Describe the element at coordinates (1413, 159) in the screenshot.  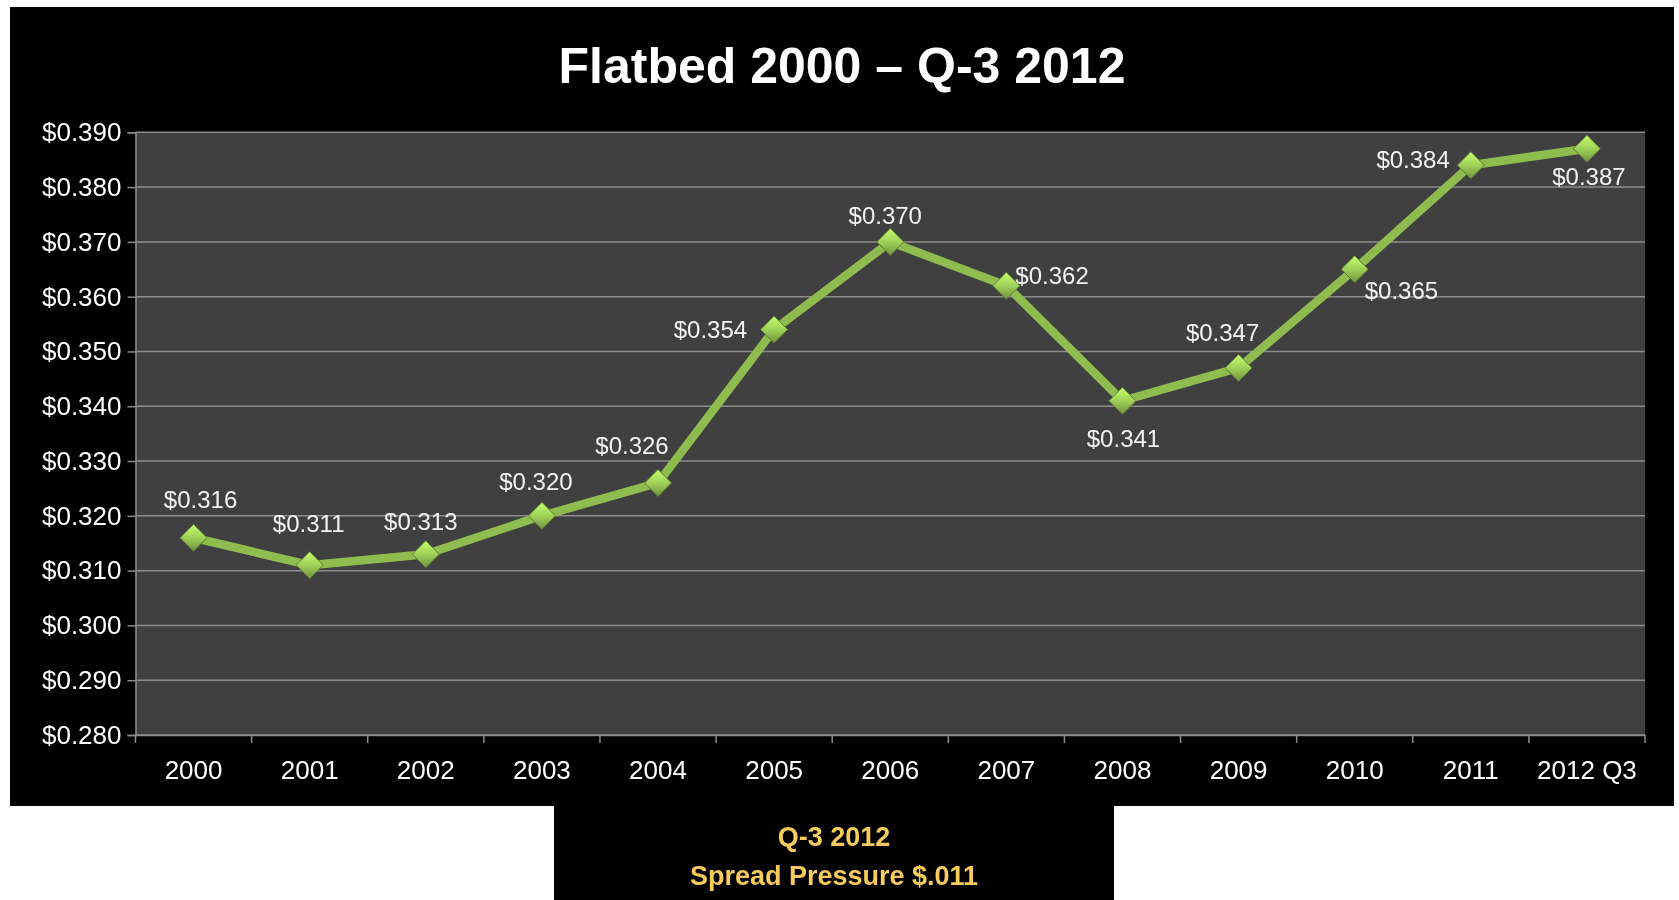
I see `data-label: $0.384` at that location.